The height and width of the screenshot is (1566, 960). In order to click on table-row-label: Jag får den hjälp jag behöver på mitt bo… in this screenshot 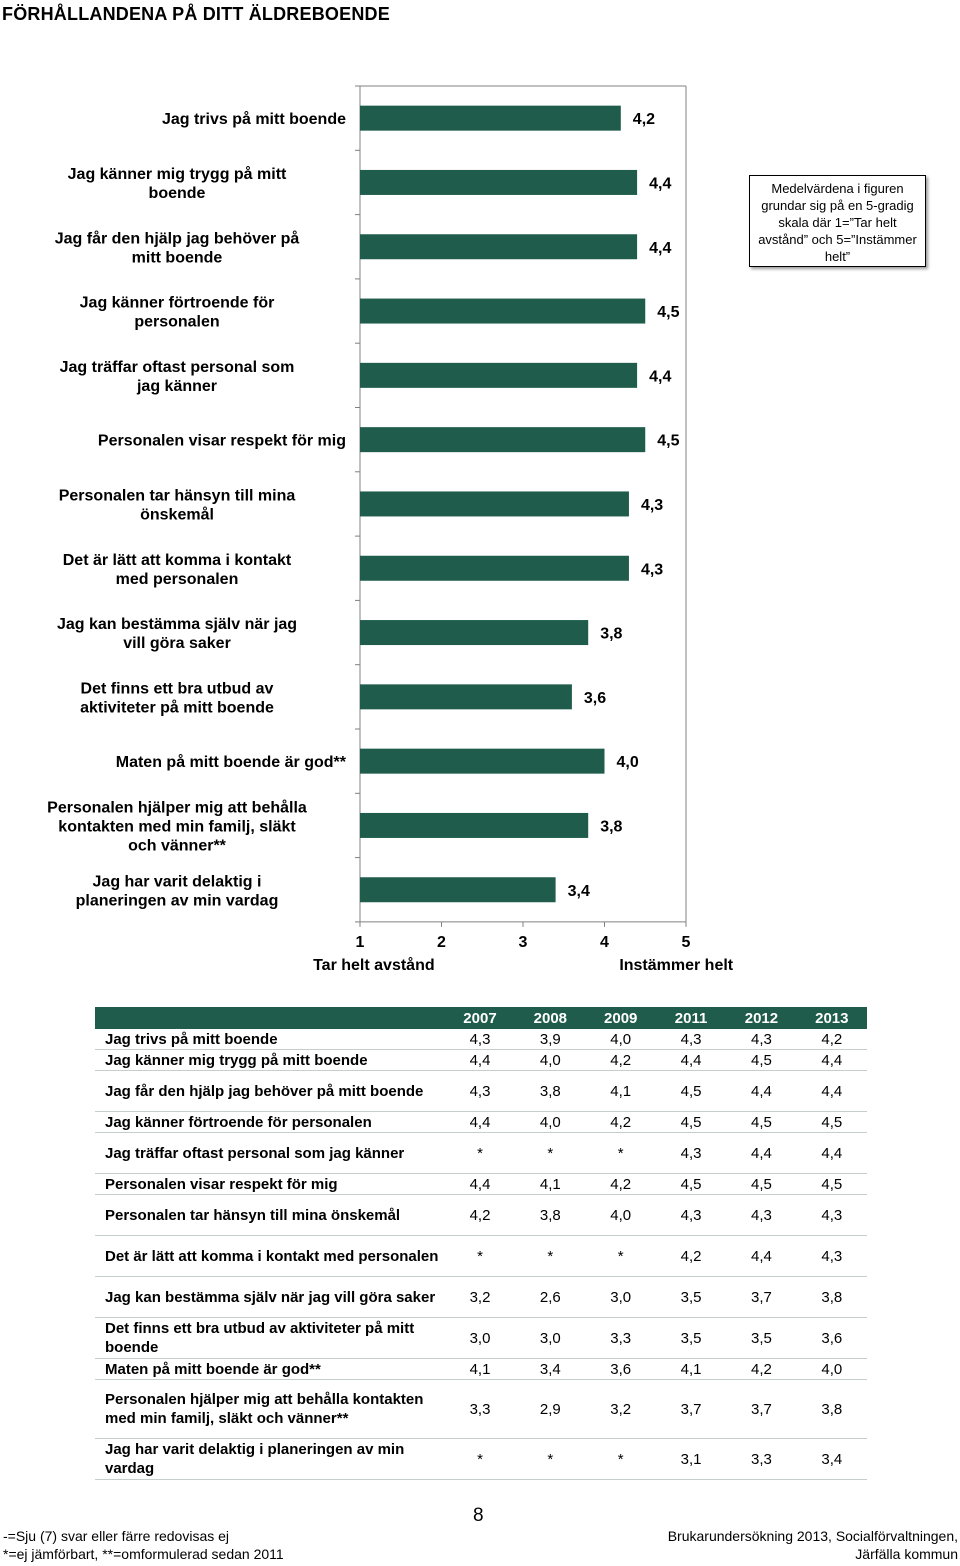, I will do `click(270, 1091)`.